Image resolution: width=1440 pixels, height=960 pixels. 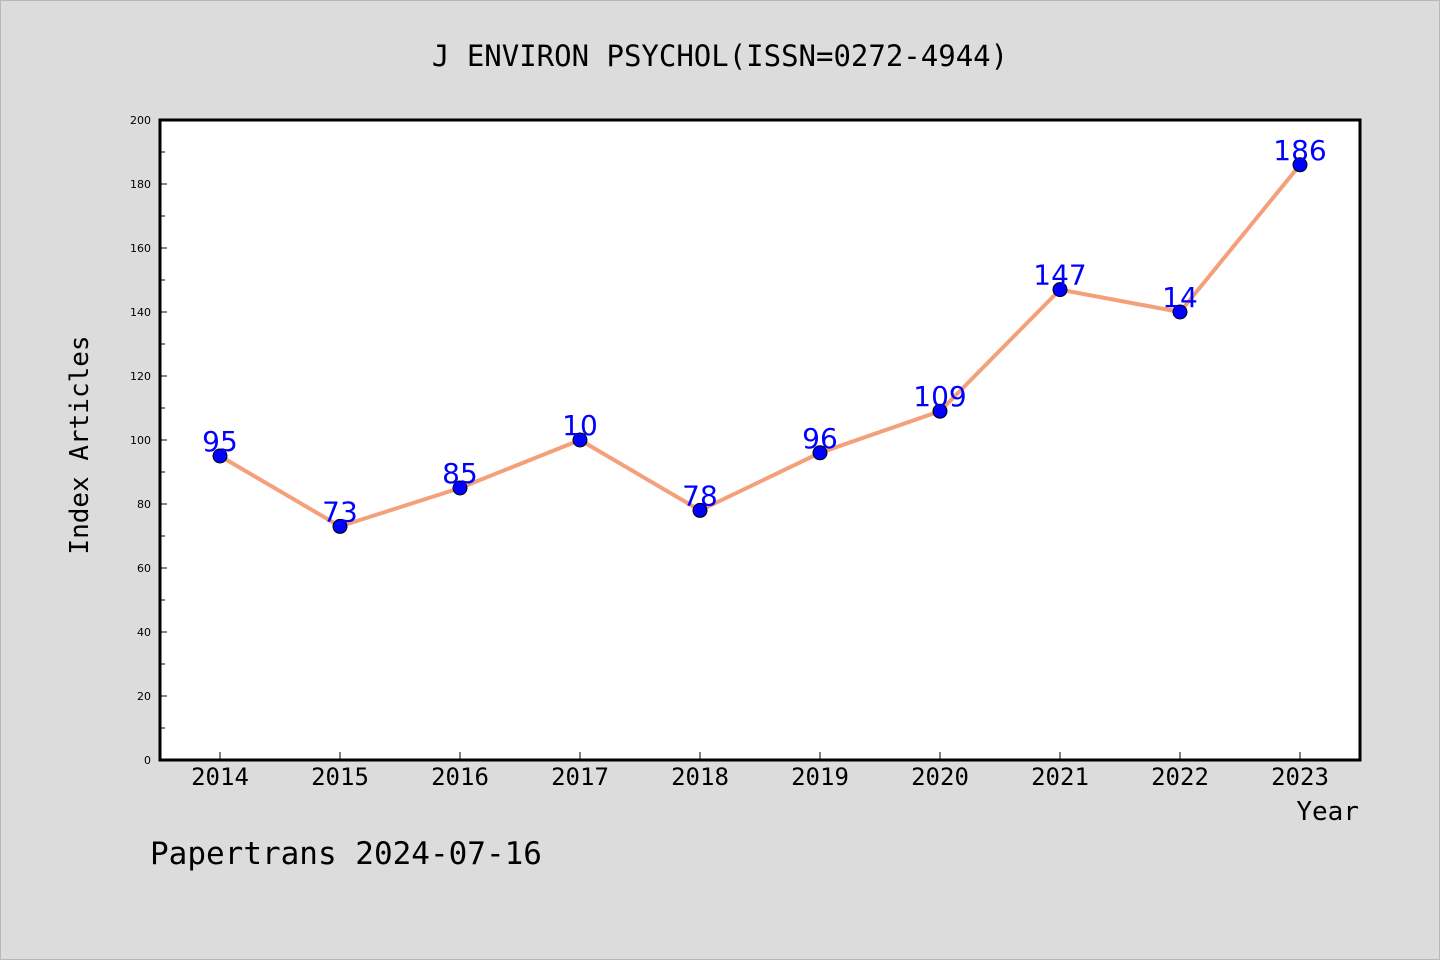 What do you see at coordinates (140, 440) in the screenshot?
I see `y-tick-label: 100` at bounding box center [140, 440].